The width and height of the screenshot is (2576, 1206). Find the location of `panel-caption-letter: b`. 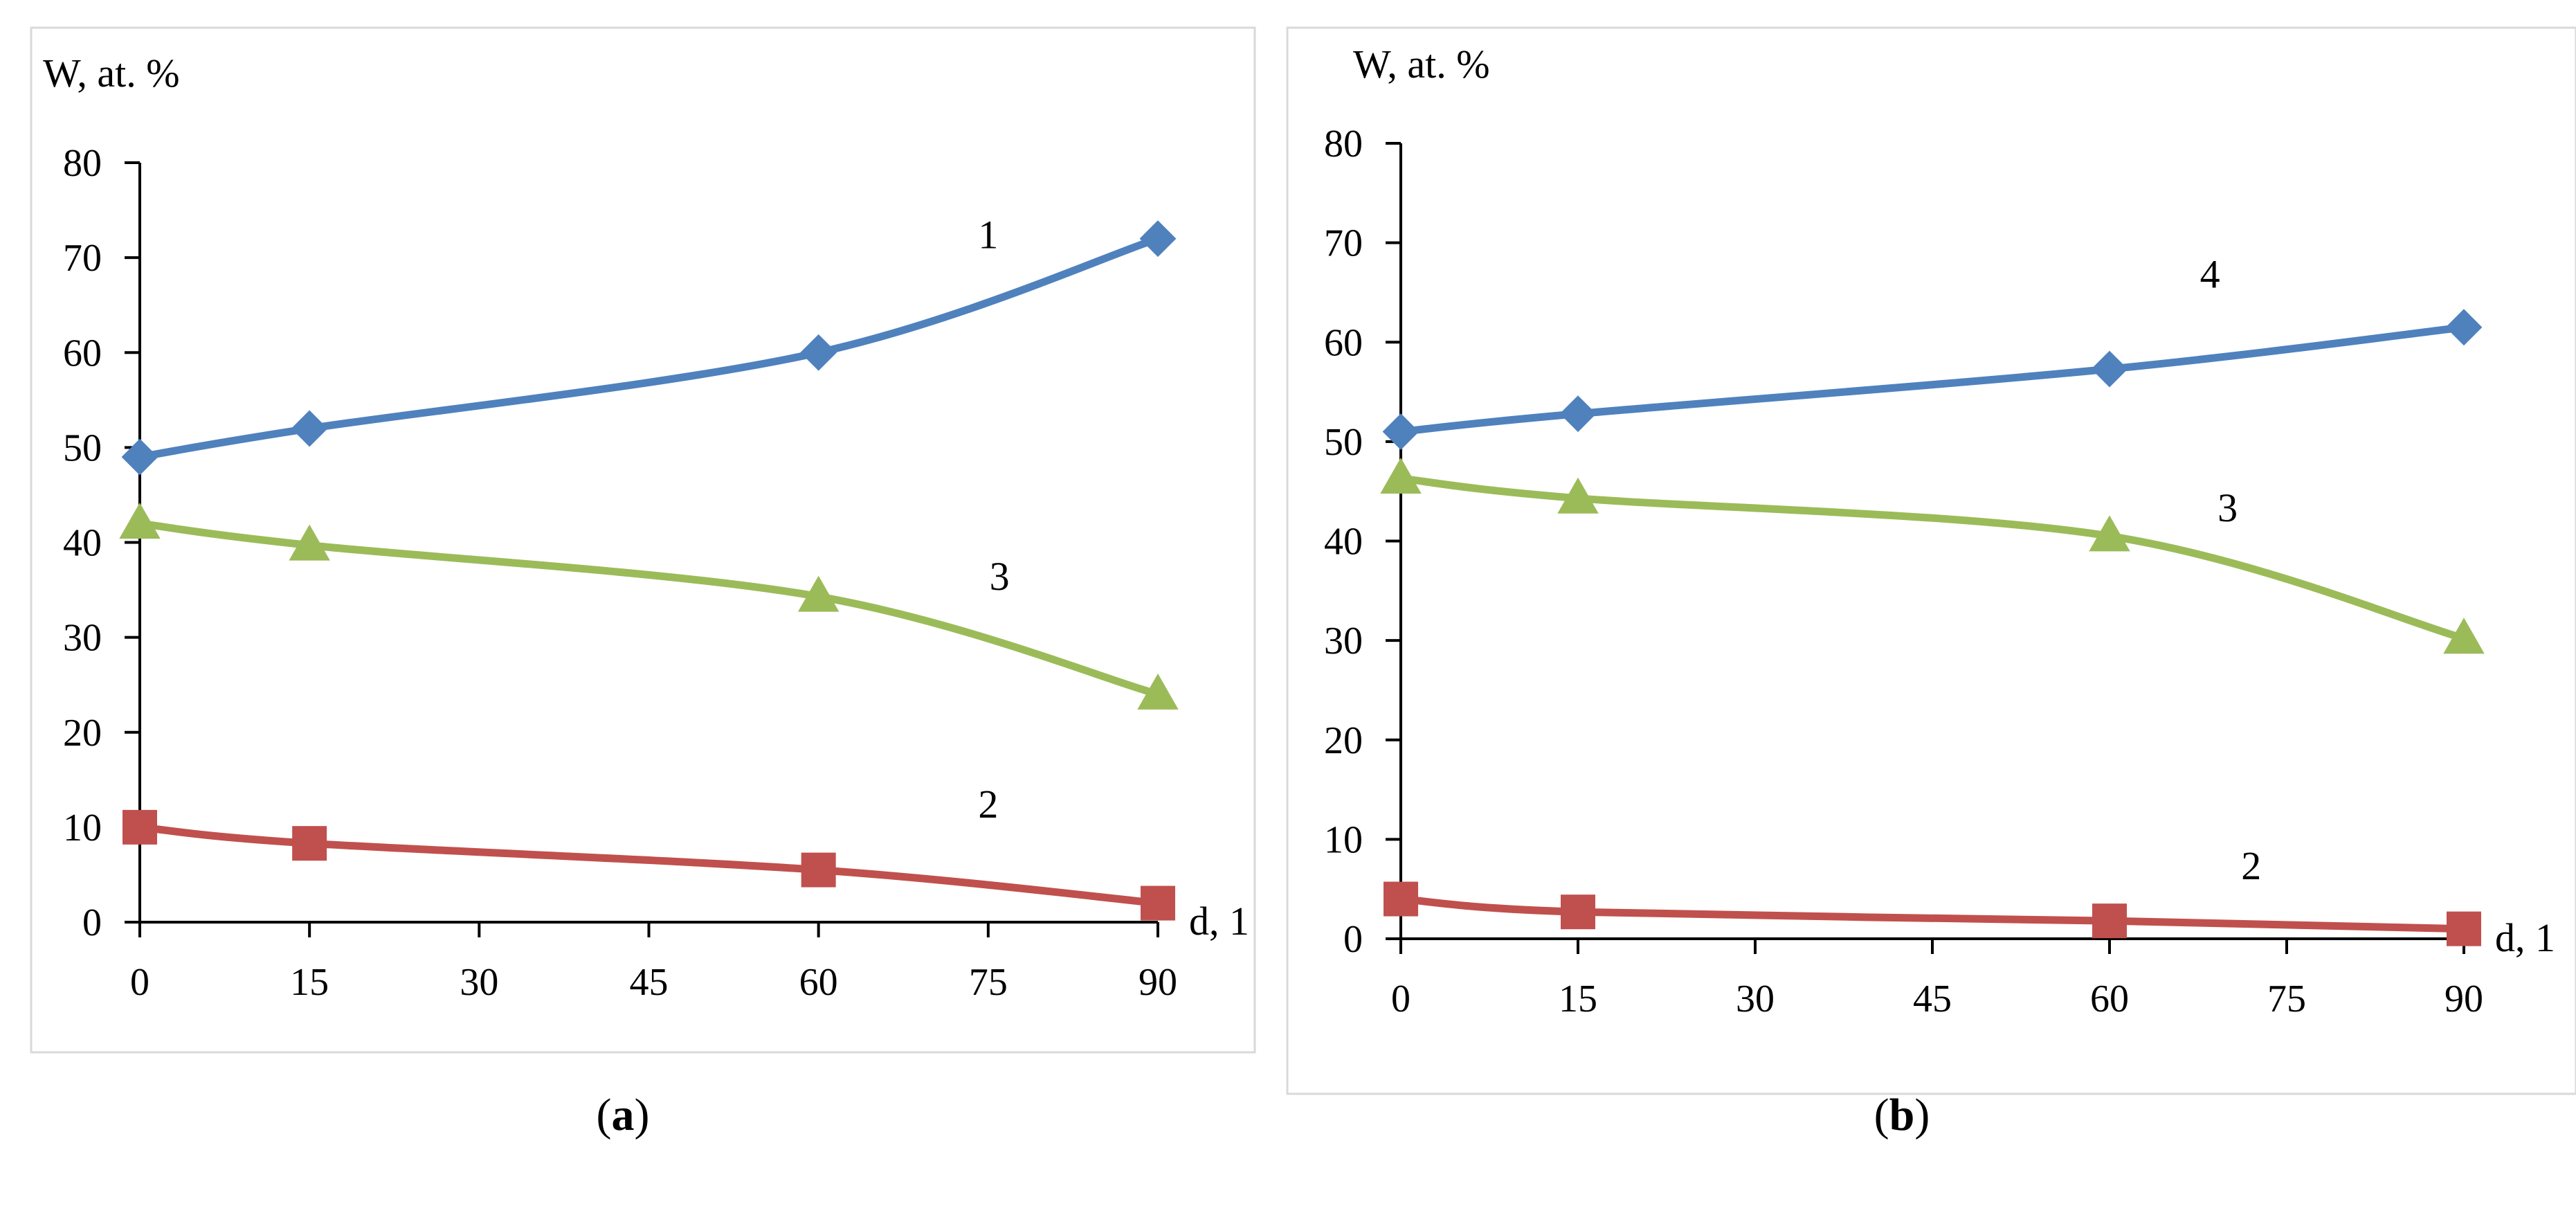

panel-caption-letter: b is located at coordinates (1902, 1115).